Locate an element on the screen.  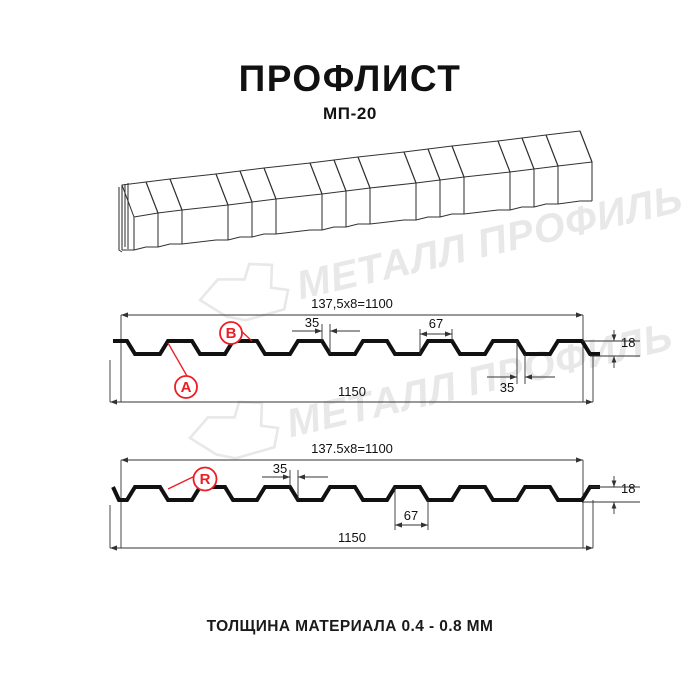
page-subtitle: МП-20 is located at coordinates (350, 113).